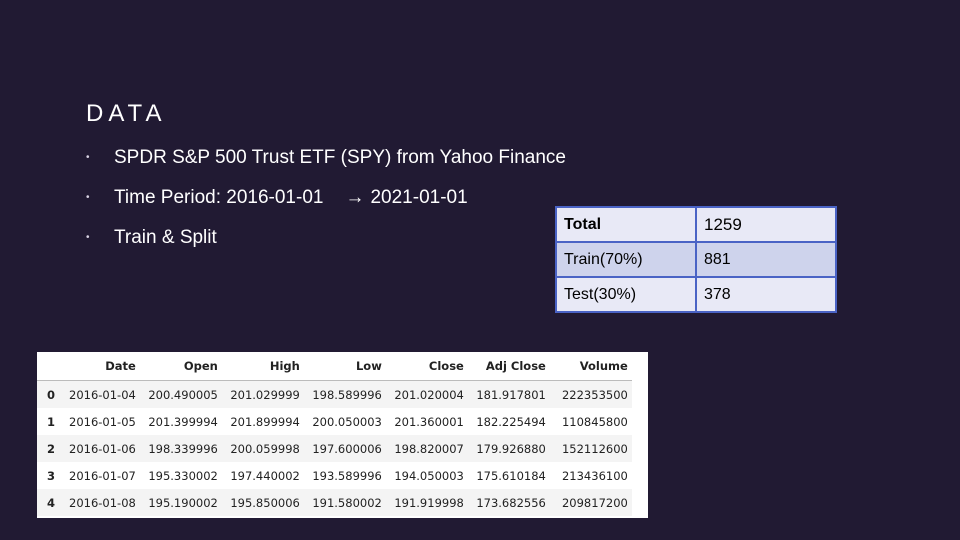 The width and height of the screenshot is (960, 540). What do you see at coordinates (344, 366) in the screenshot?
I see `column-header-low: Low` at bounding box center [344, 366].